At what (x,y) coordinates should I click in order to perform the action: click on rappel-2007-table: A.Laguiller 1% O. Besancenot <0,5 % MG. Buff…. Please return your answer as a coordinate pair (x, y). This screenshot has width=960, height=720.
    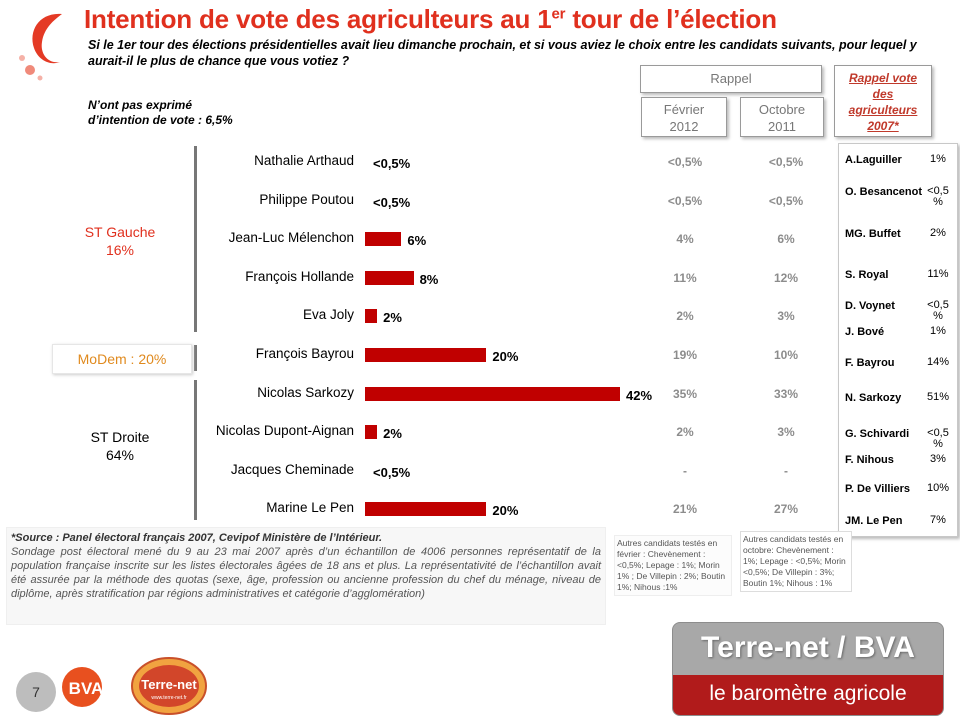
    Looking at the image, I should click on (898, 340).